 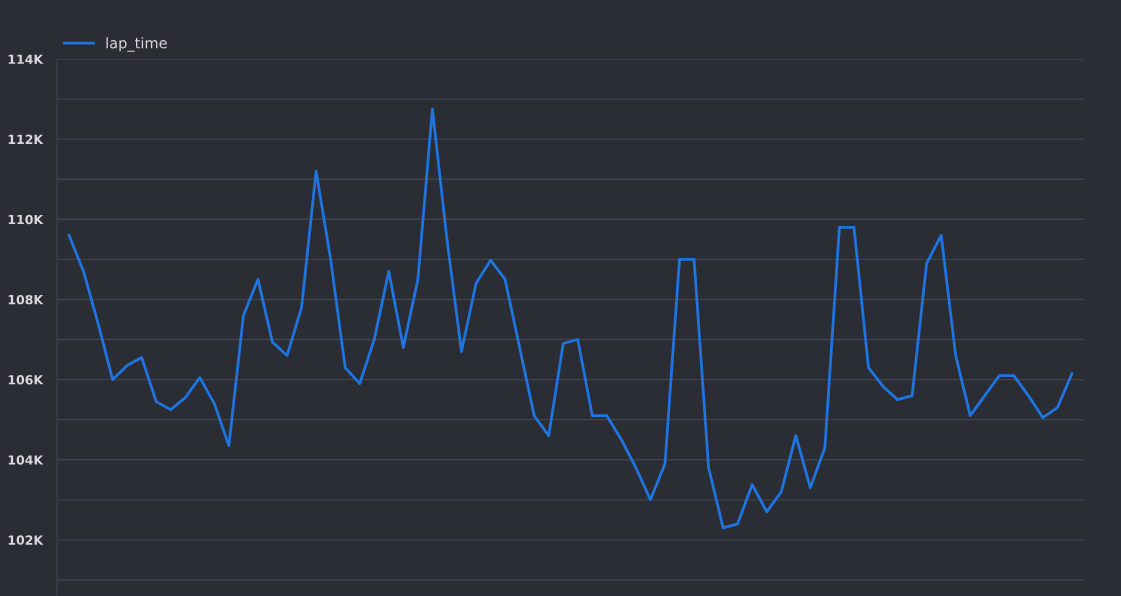 What do you see at coordinates (26, 460) in the screenshot?
I see `y-tick-label: 104K` at bounding box center [26, 460].